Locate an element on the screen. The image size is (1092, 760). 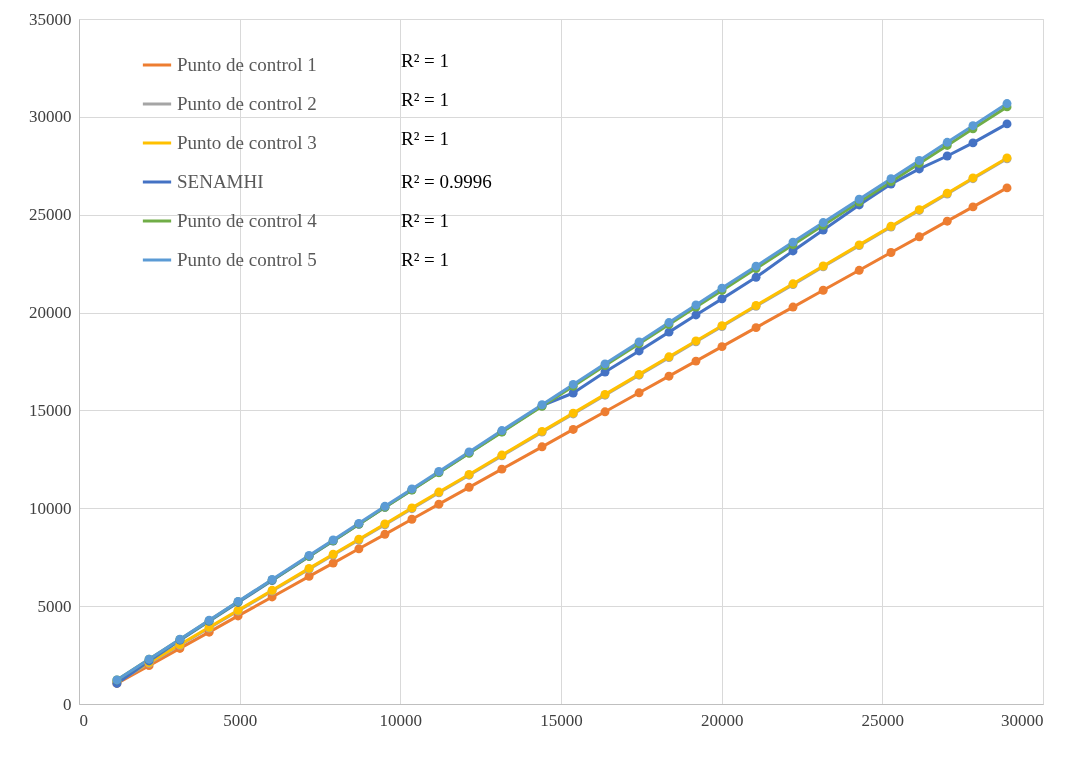
legend-label: Punto de control 2 is located at coordinates (247, 103).